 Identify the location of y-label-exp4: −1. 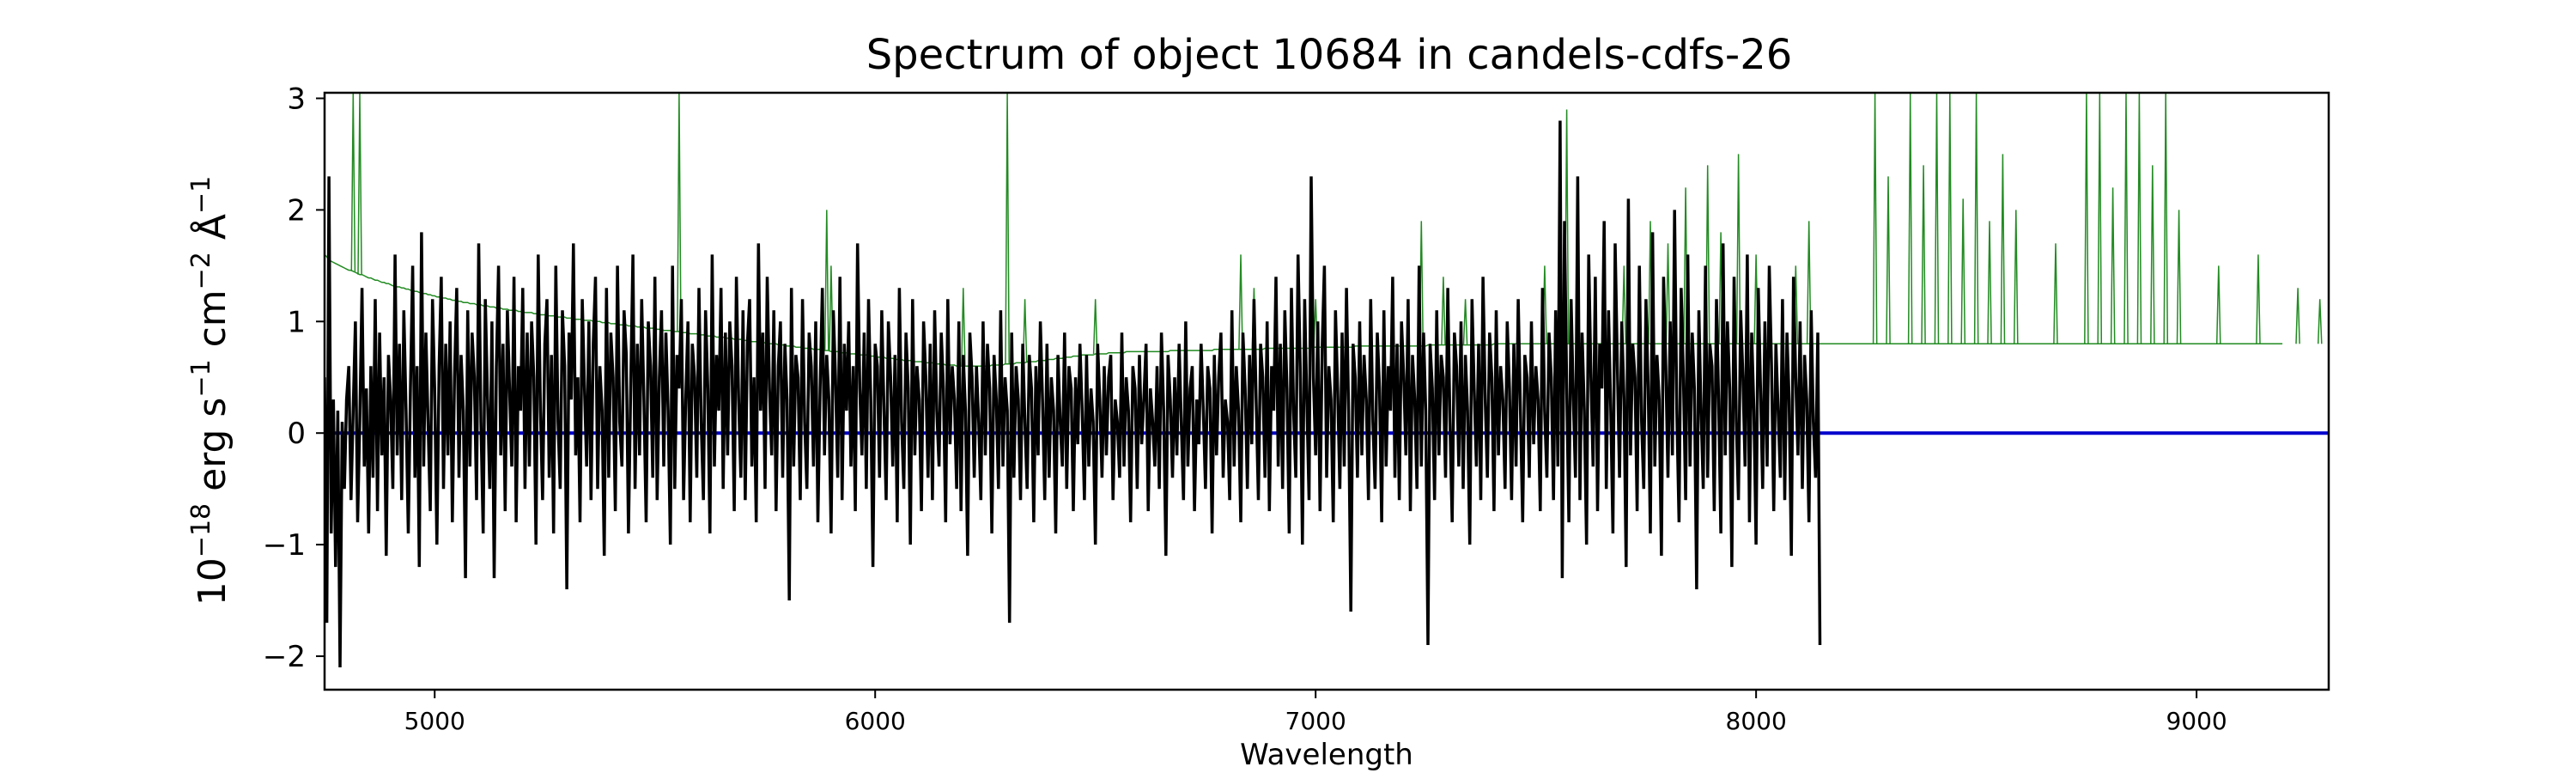
(201, 195).